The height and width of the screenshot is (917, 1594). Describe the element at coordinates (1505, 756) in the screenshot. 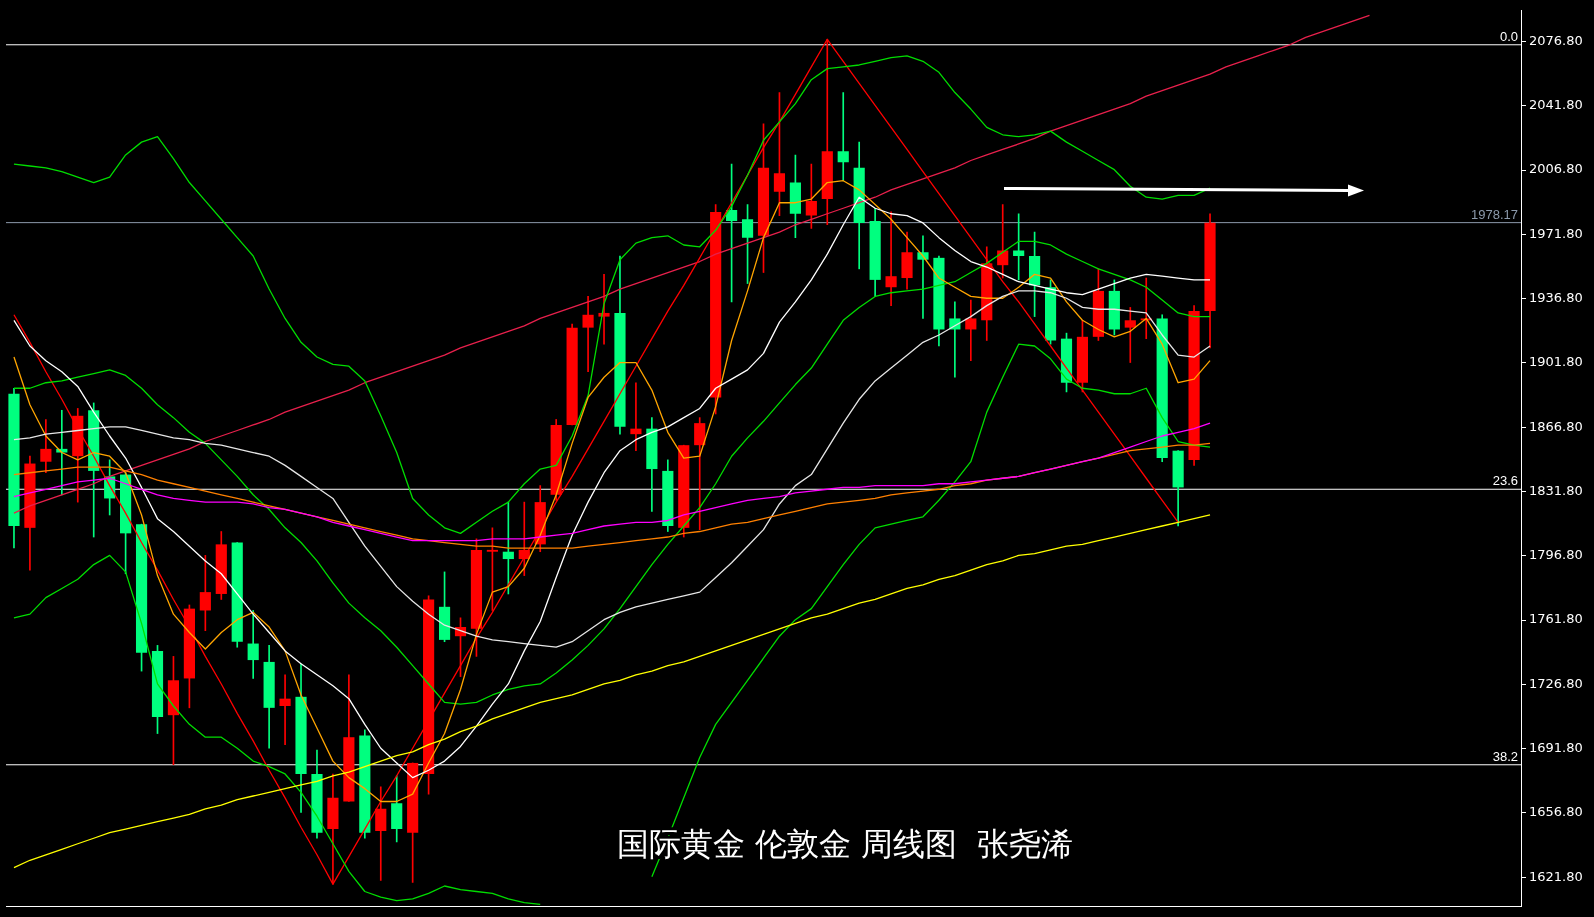

I see `annotation: 38.2` at that location.